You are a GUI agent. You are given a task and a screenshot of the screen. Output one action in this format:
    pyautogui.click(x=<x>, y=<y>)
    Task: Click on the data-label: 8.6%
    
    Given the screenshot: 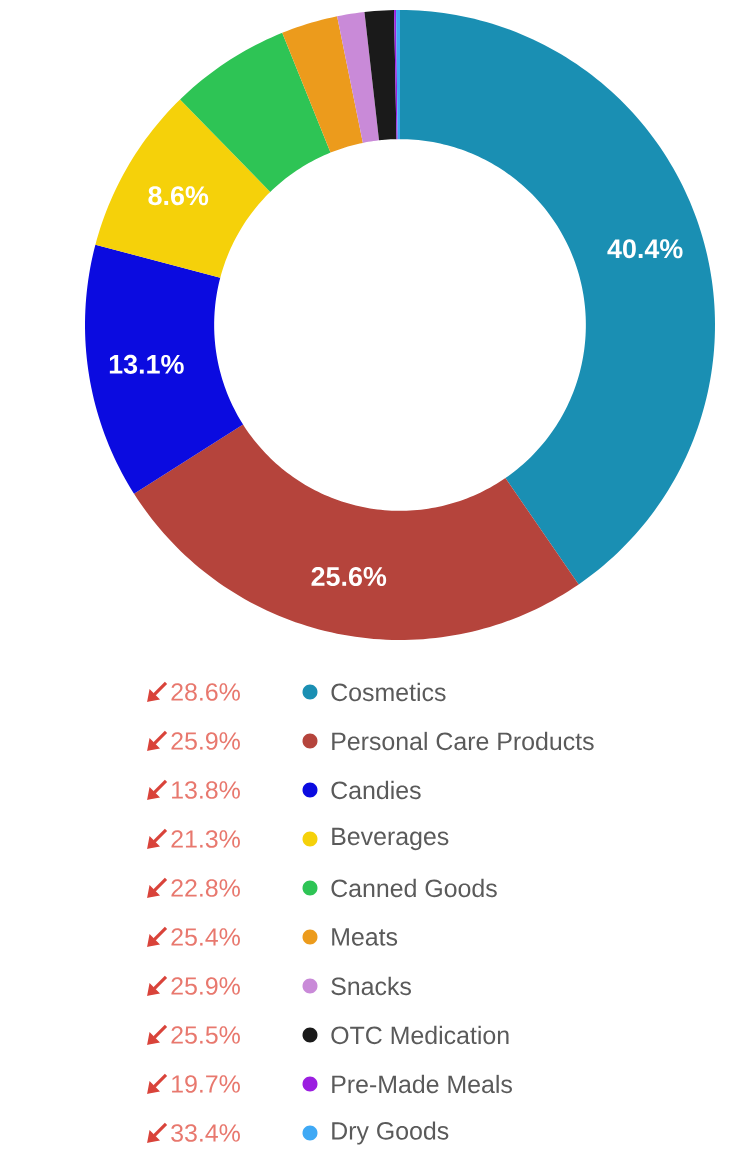 What is the action you would take?
    pyautogui.click(x=178, y=196)
    